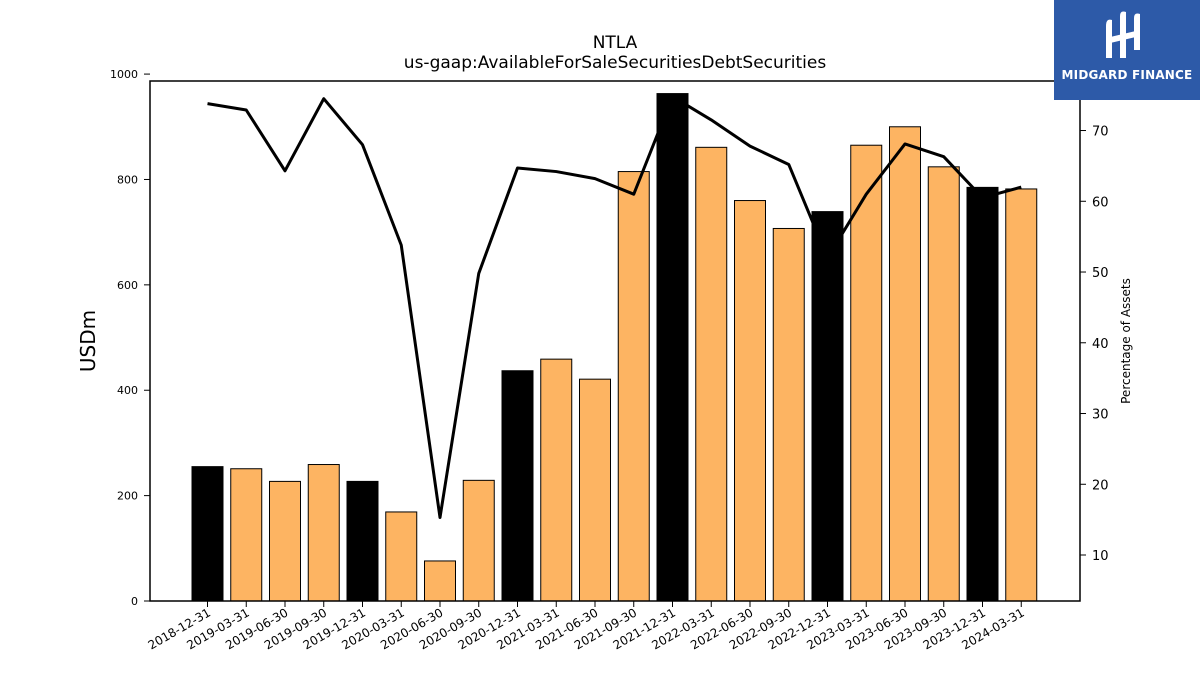 The height and width of the screenshot is (675, 1200). What do you see at coordinates (615, 43) in the screenshot?
I see `chart-title: NTLA` at bounding box center [615, 43].